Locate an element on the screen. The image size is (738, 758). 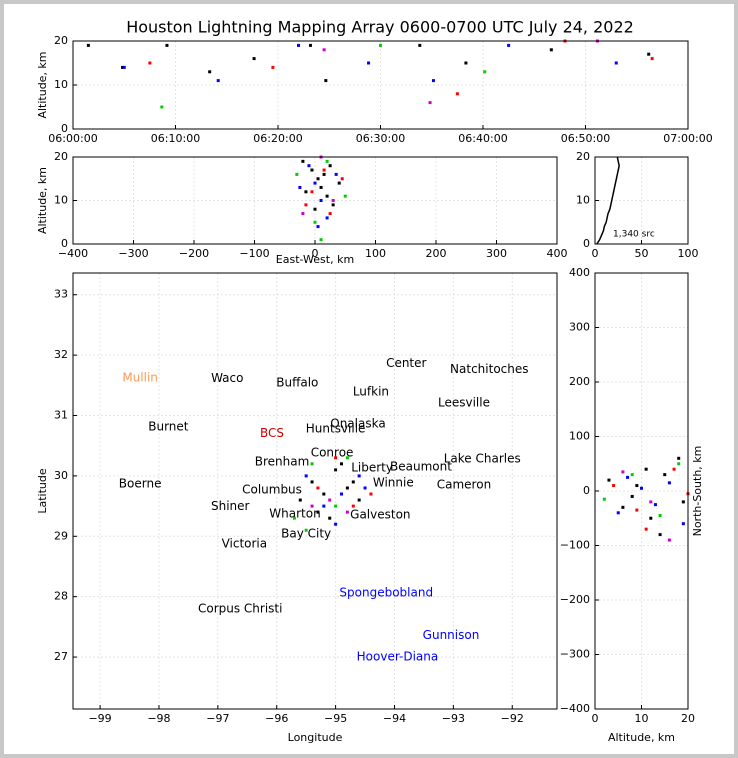
place-label: Huntsville is located at coordinates (336, 428).